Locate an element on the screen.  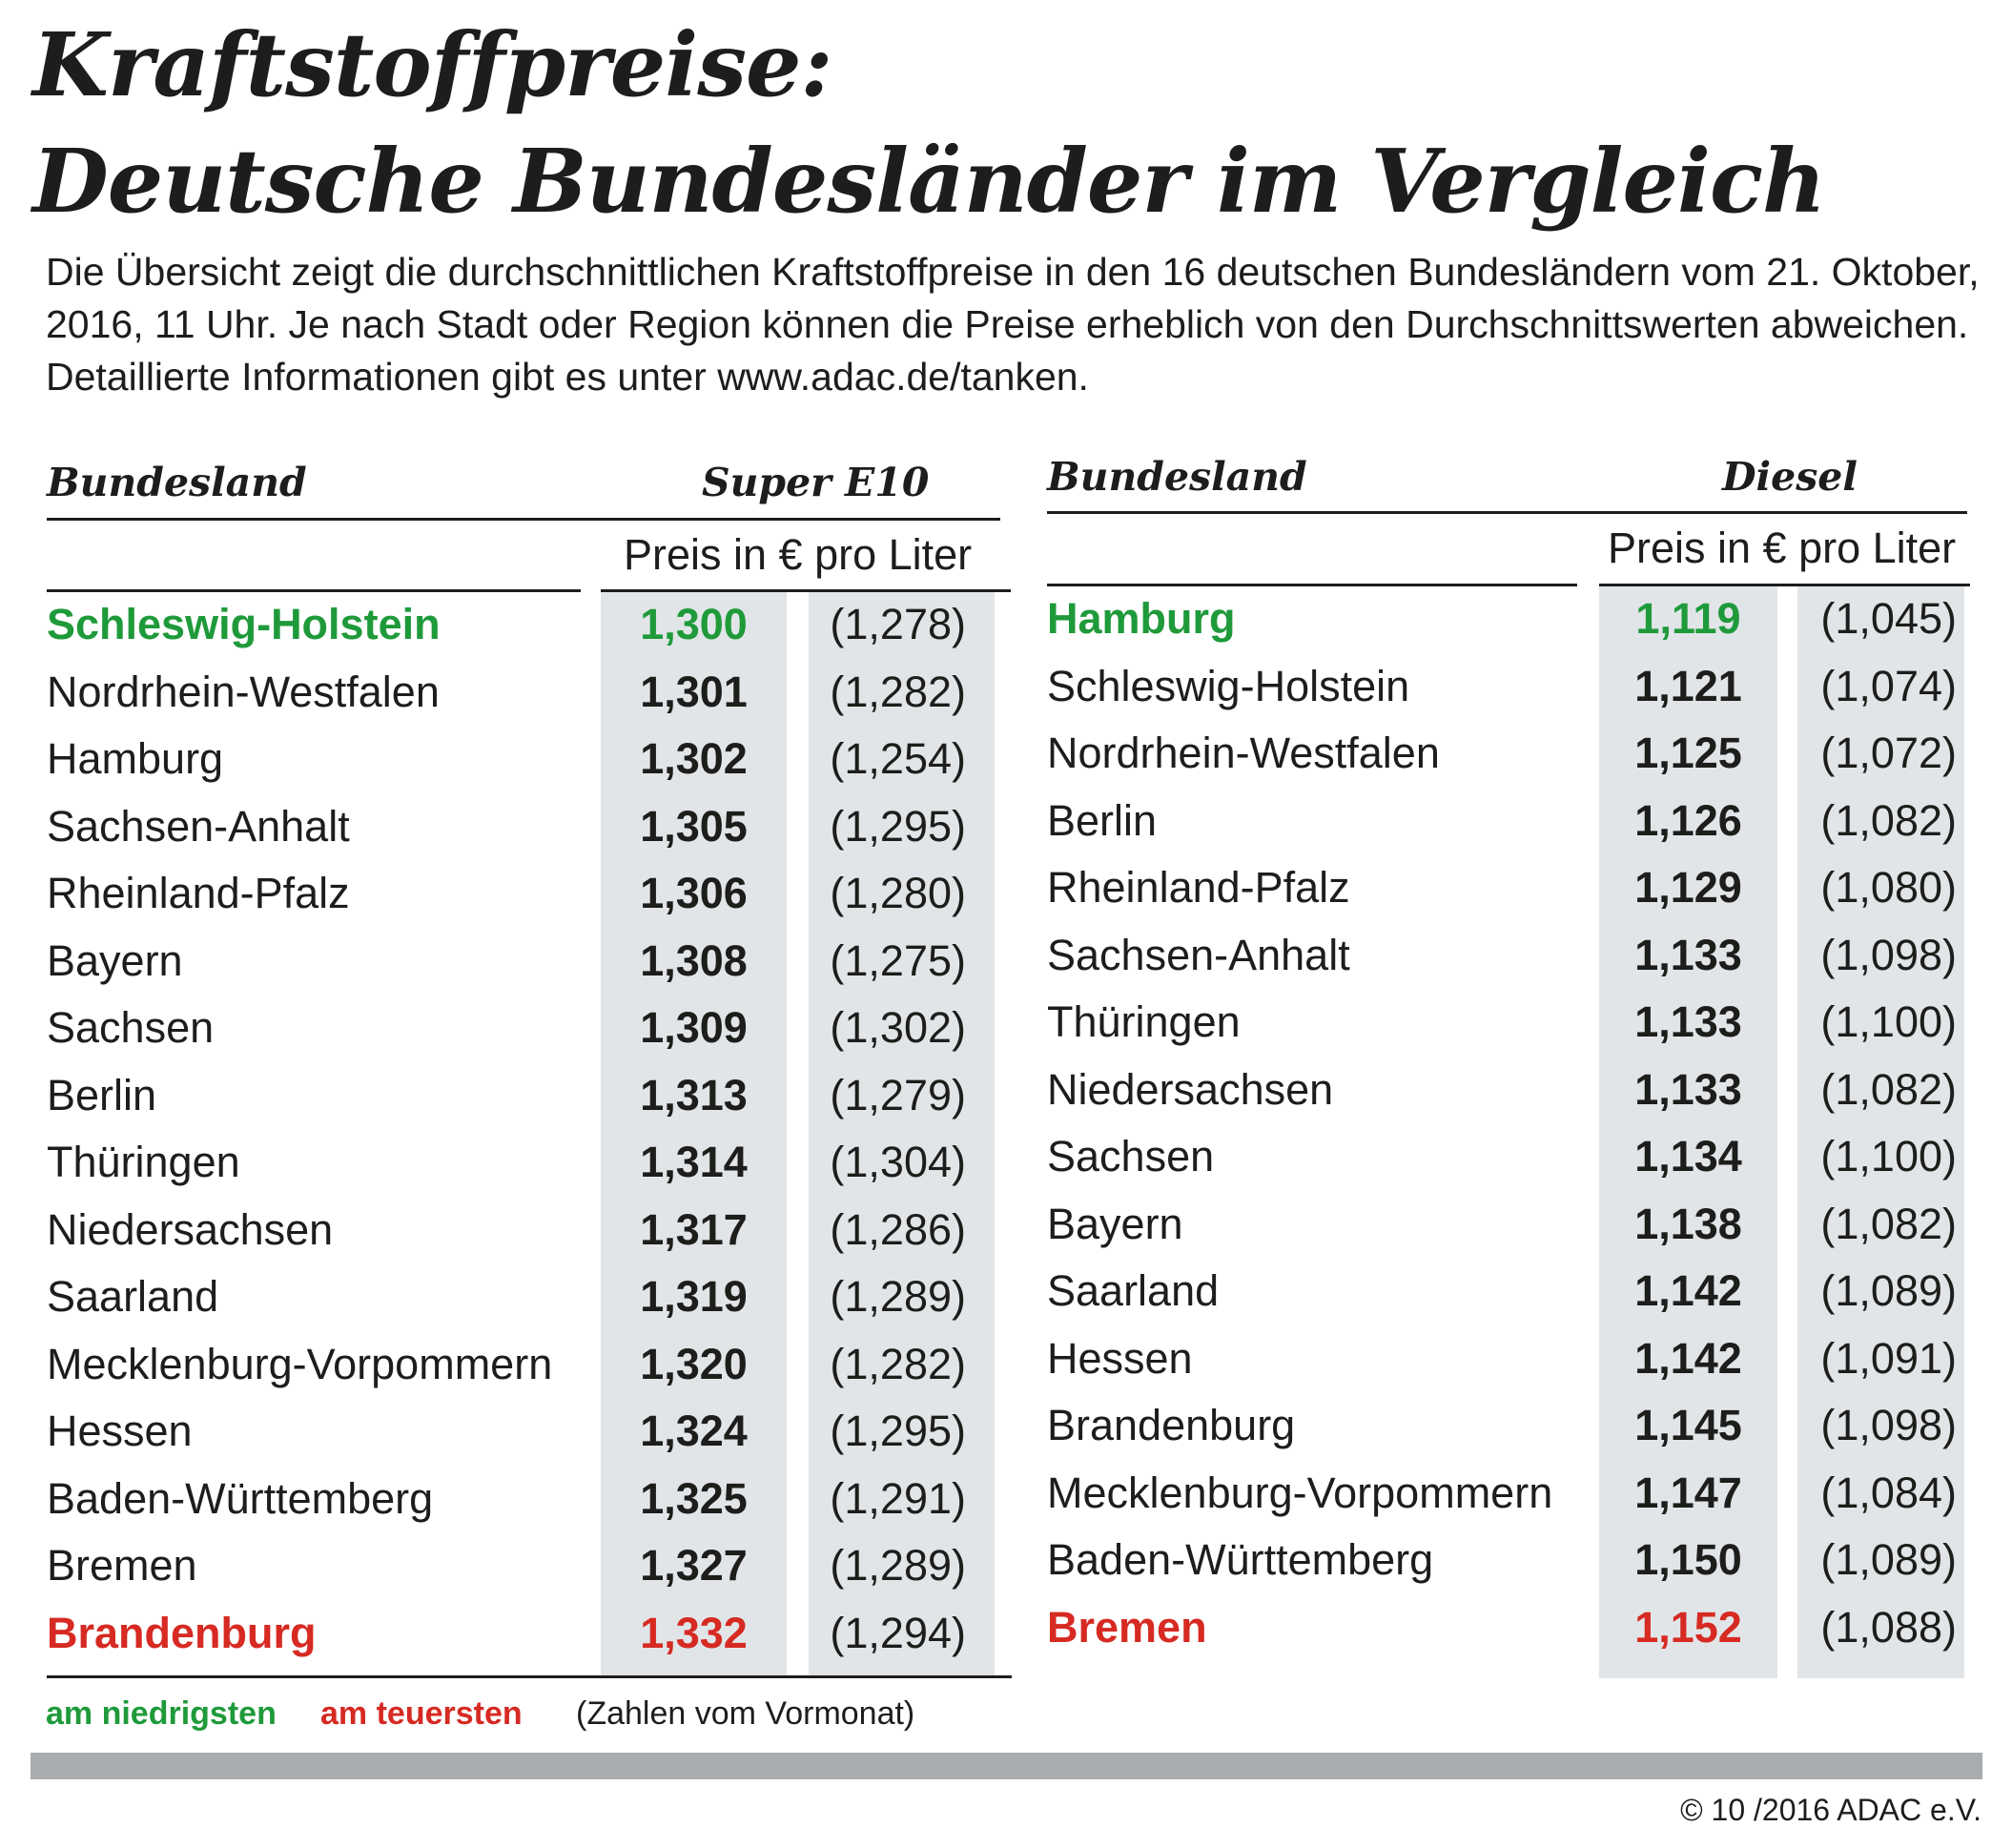
table-row: Nordrhein-Westfalen 1,301 (1,282) is located at coordinates (1006, 692).